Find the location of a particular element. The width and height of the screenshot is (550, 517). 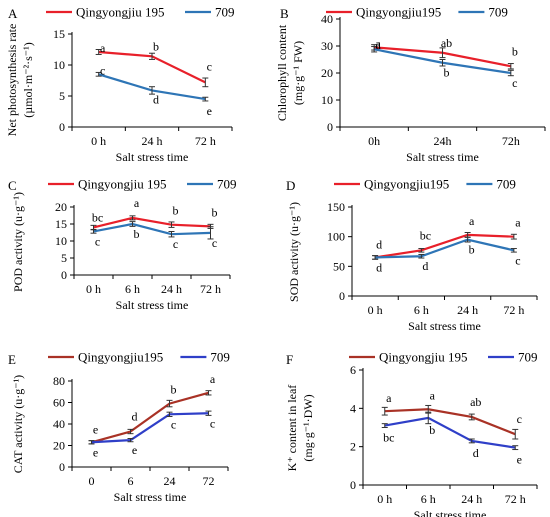

panel-letter: C is located at coordinates (12, 185).